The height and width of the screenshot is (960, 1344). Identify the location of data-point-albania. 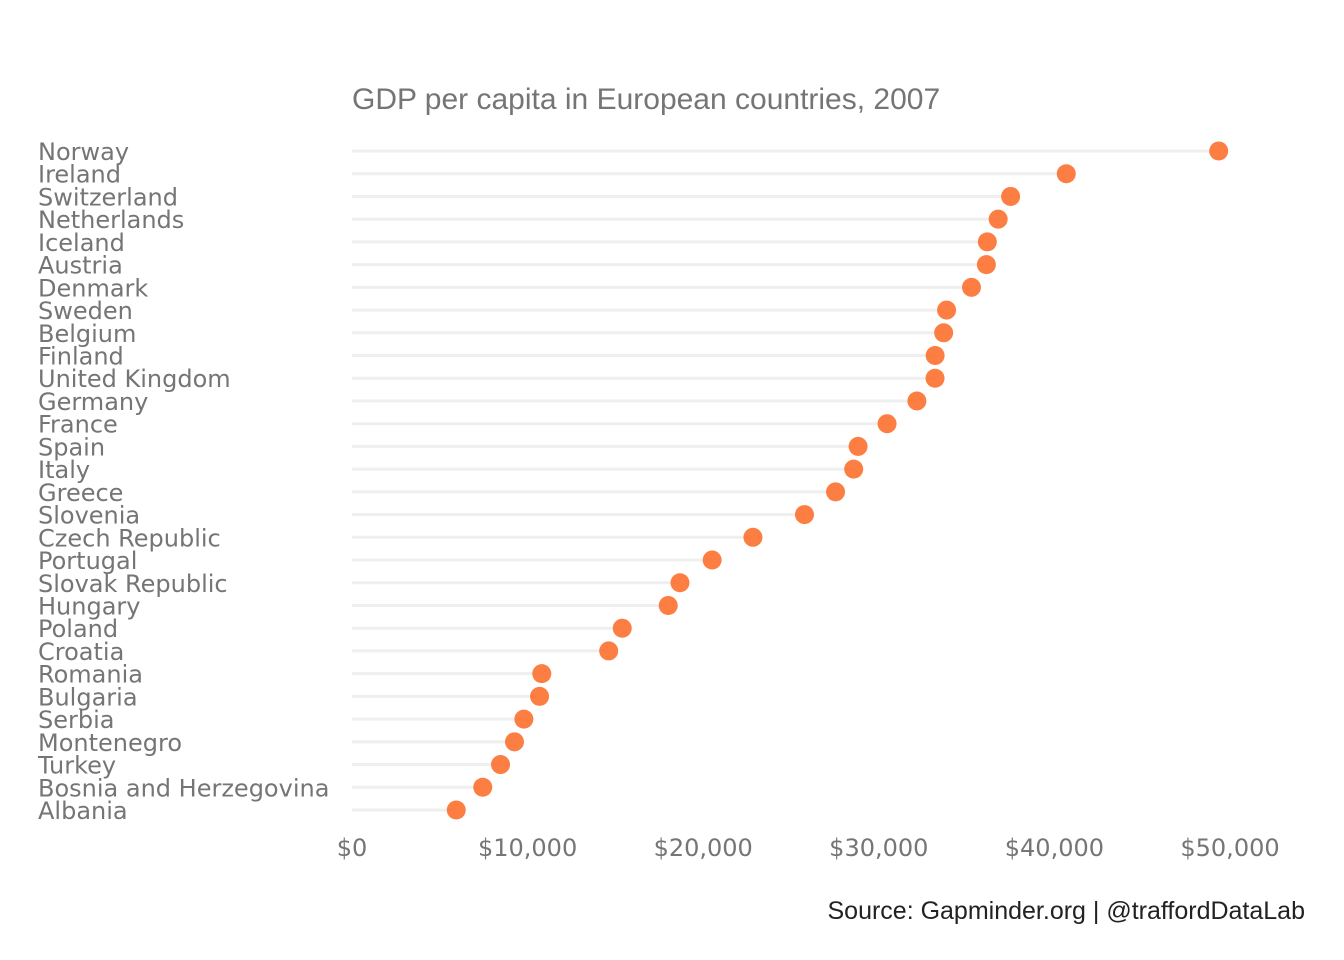
(456, 810).